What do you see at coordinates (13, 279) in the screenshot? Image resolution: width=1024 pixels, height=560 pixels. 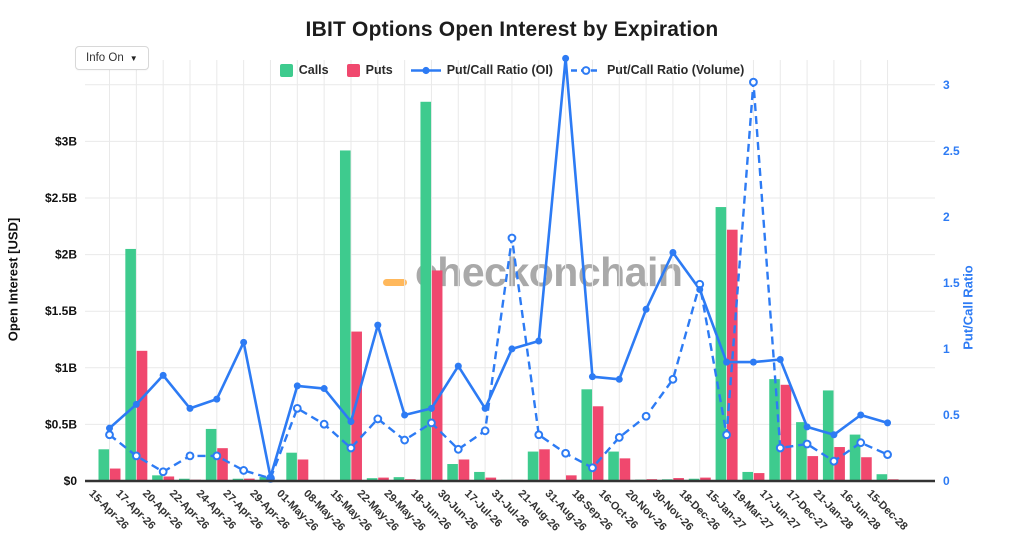 I see `left-axis-title: Open Interest [USD]` at bounding box center [13, 279].